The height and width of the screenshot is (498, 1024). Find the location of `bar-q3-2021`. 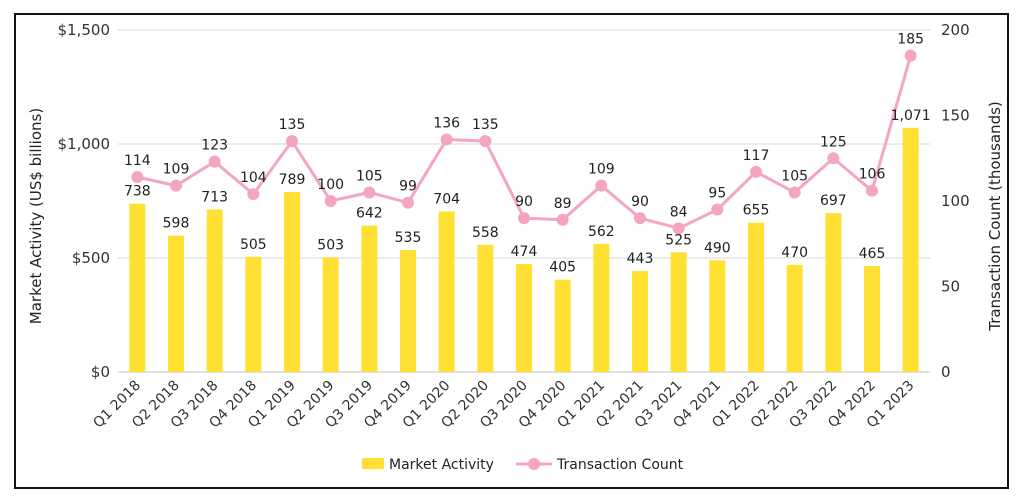

bar-q3-2021 is located at coordinates (678, 312).